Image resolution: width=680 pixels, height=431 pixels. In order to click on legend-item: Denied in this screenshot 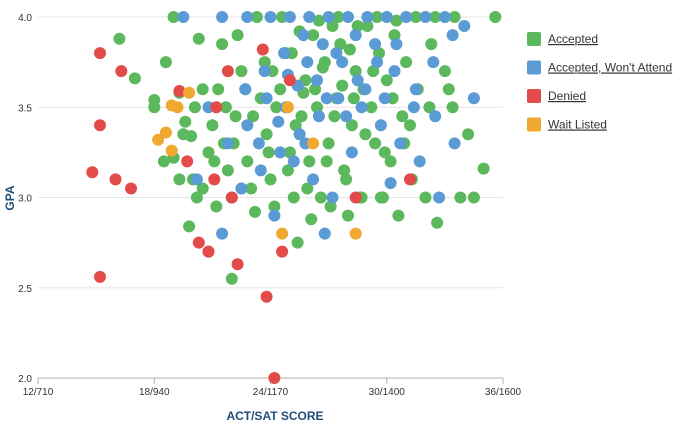, I will do `click(556, 96)`.